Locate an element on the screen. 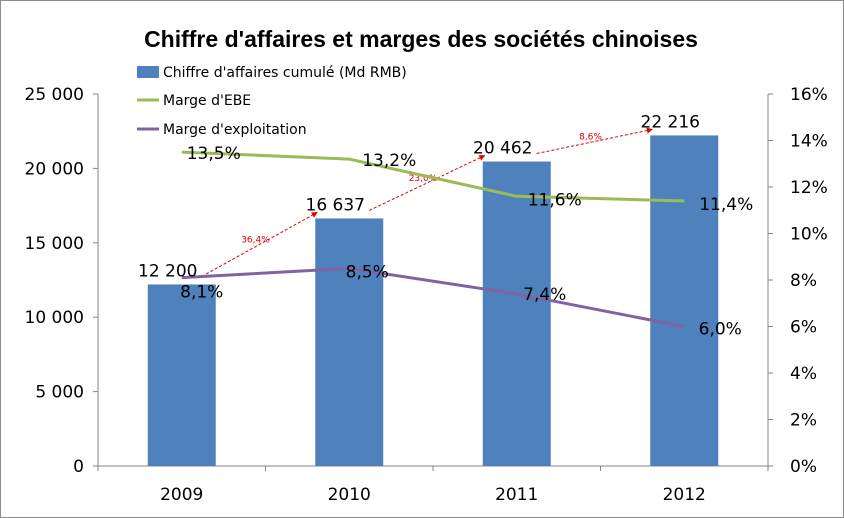 This screenshot has width=844, height=518. growth-label: 36,4% is located at coordinates (255, 240).